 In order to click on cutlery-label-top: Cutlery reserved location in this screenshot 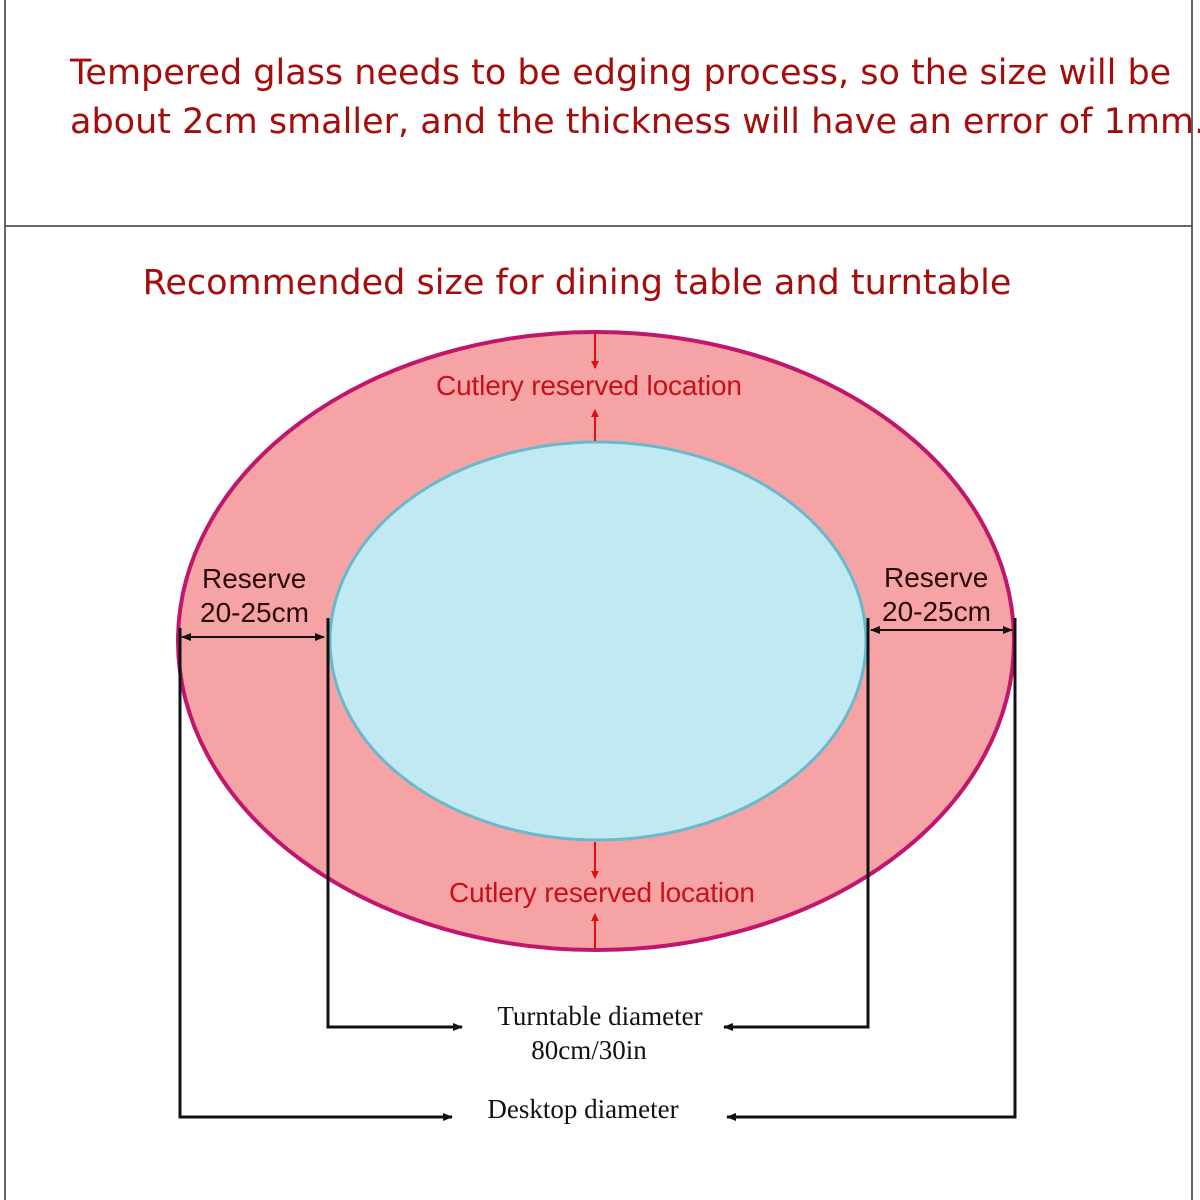, I will do `click(589, 385)`.